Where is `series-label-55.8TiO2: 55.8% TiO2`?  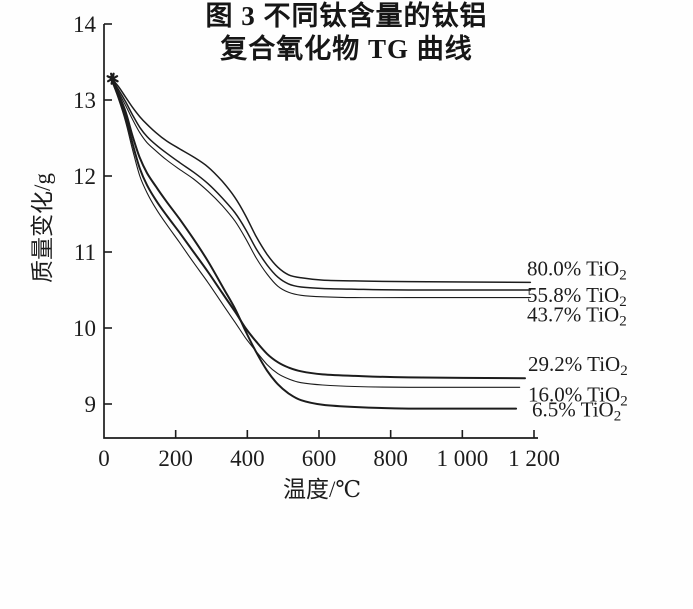
series-label-55.8TiO2: 55.8% TiO2 is located at coordinates (577, 296).